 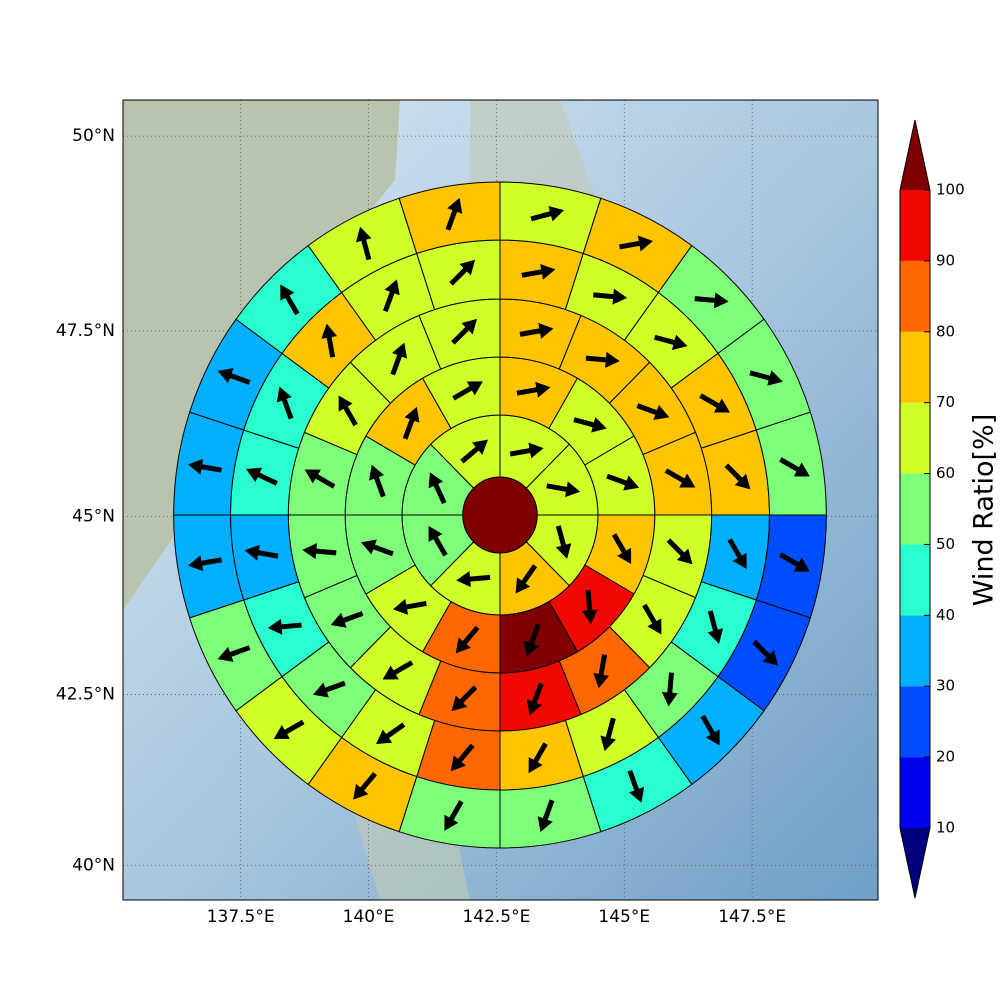 What do you see at coordinates (945, 686) in the screenshot?
I see `colorbar-tick-label: 30` at bounding box center [945, 686].